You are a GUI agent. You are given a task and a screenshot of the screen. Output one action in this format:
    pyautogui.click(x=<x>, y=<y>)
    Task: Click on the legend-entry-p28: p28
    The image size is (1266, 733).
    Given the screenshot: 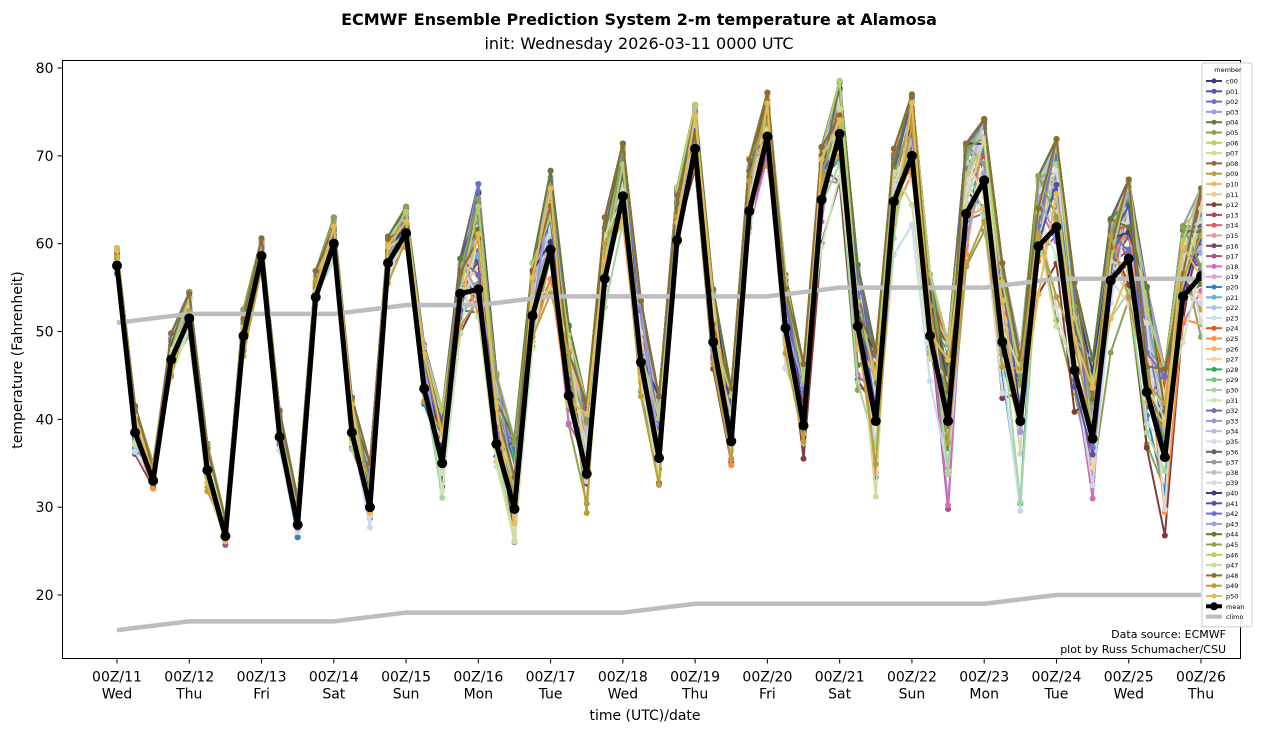 What is the action you would take?
    pyautogui.click(x=1222, y=370)
    